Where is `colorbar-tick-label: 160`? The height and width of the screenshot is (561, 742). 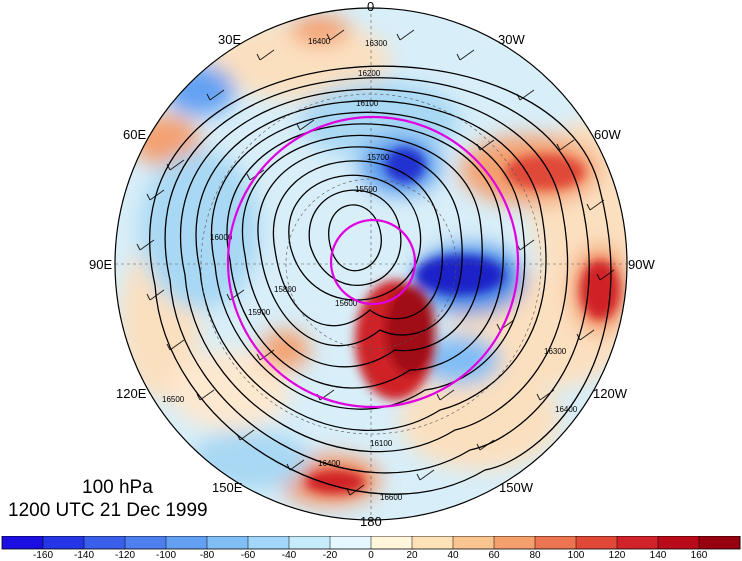 colorbar-tick-label: 160 is located at coordinates (699, 555).